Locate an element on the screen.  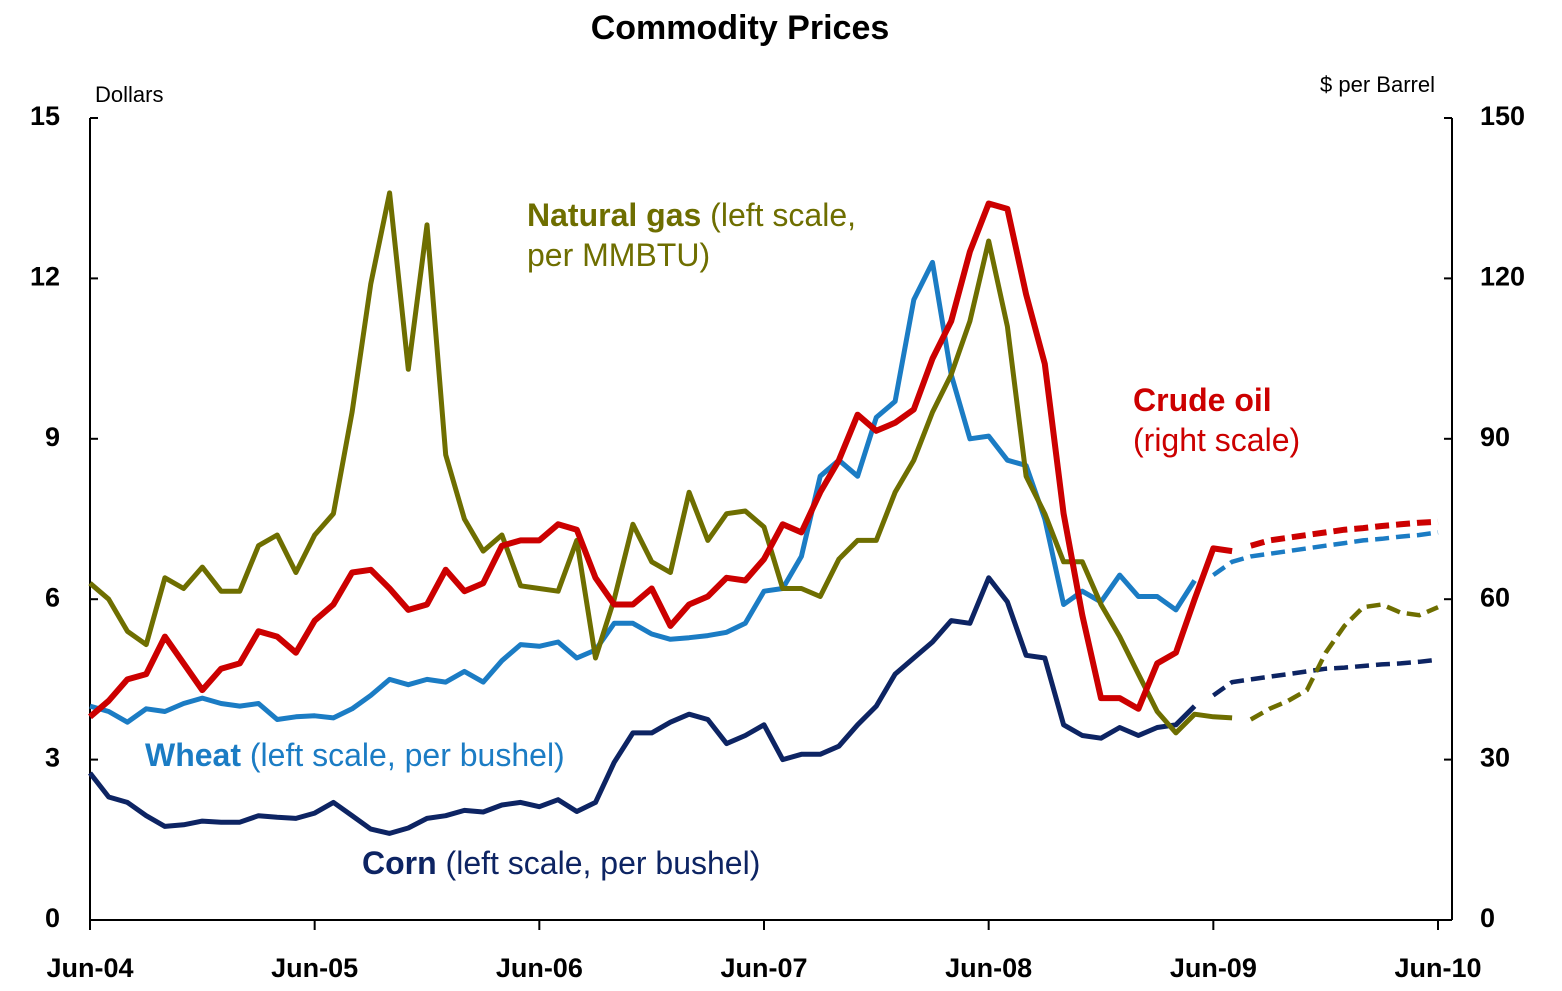
y2-tick-label: 120 is located at coordinates (1502, 277).